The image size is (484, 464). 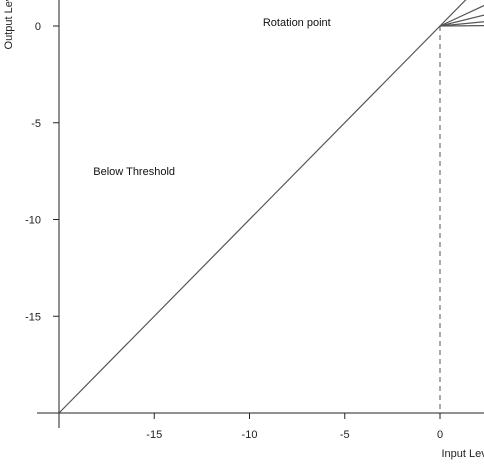 I want to click on y-tick-label: -10, so click(x=33, y=221).